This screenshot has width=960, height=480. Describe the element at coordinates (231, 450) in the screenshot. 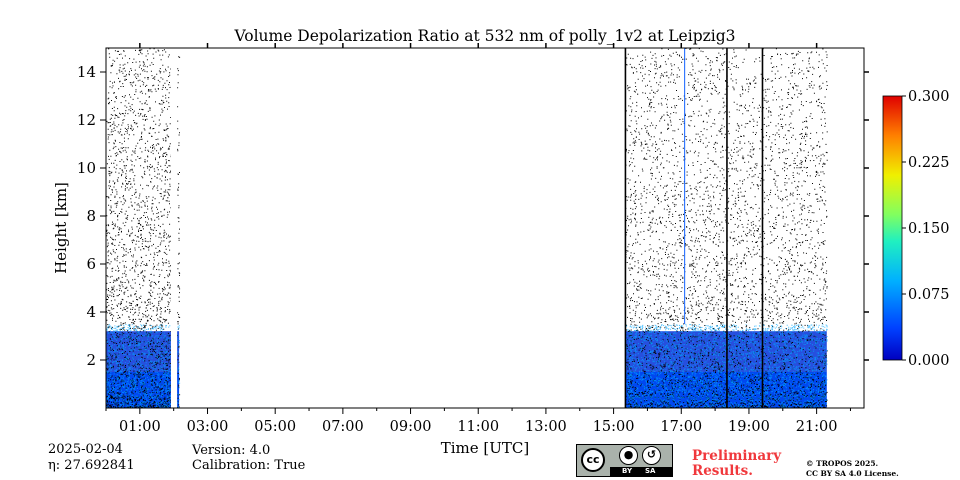

I see `version-label: Version: 4.0` at that location.